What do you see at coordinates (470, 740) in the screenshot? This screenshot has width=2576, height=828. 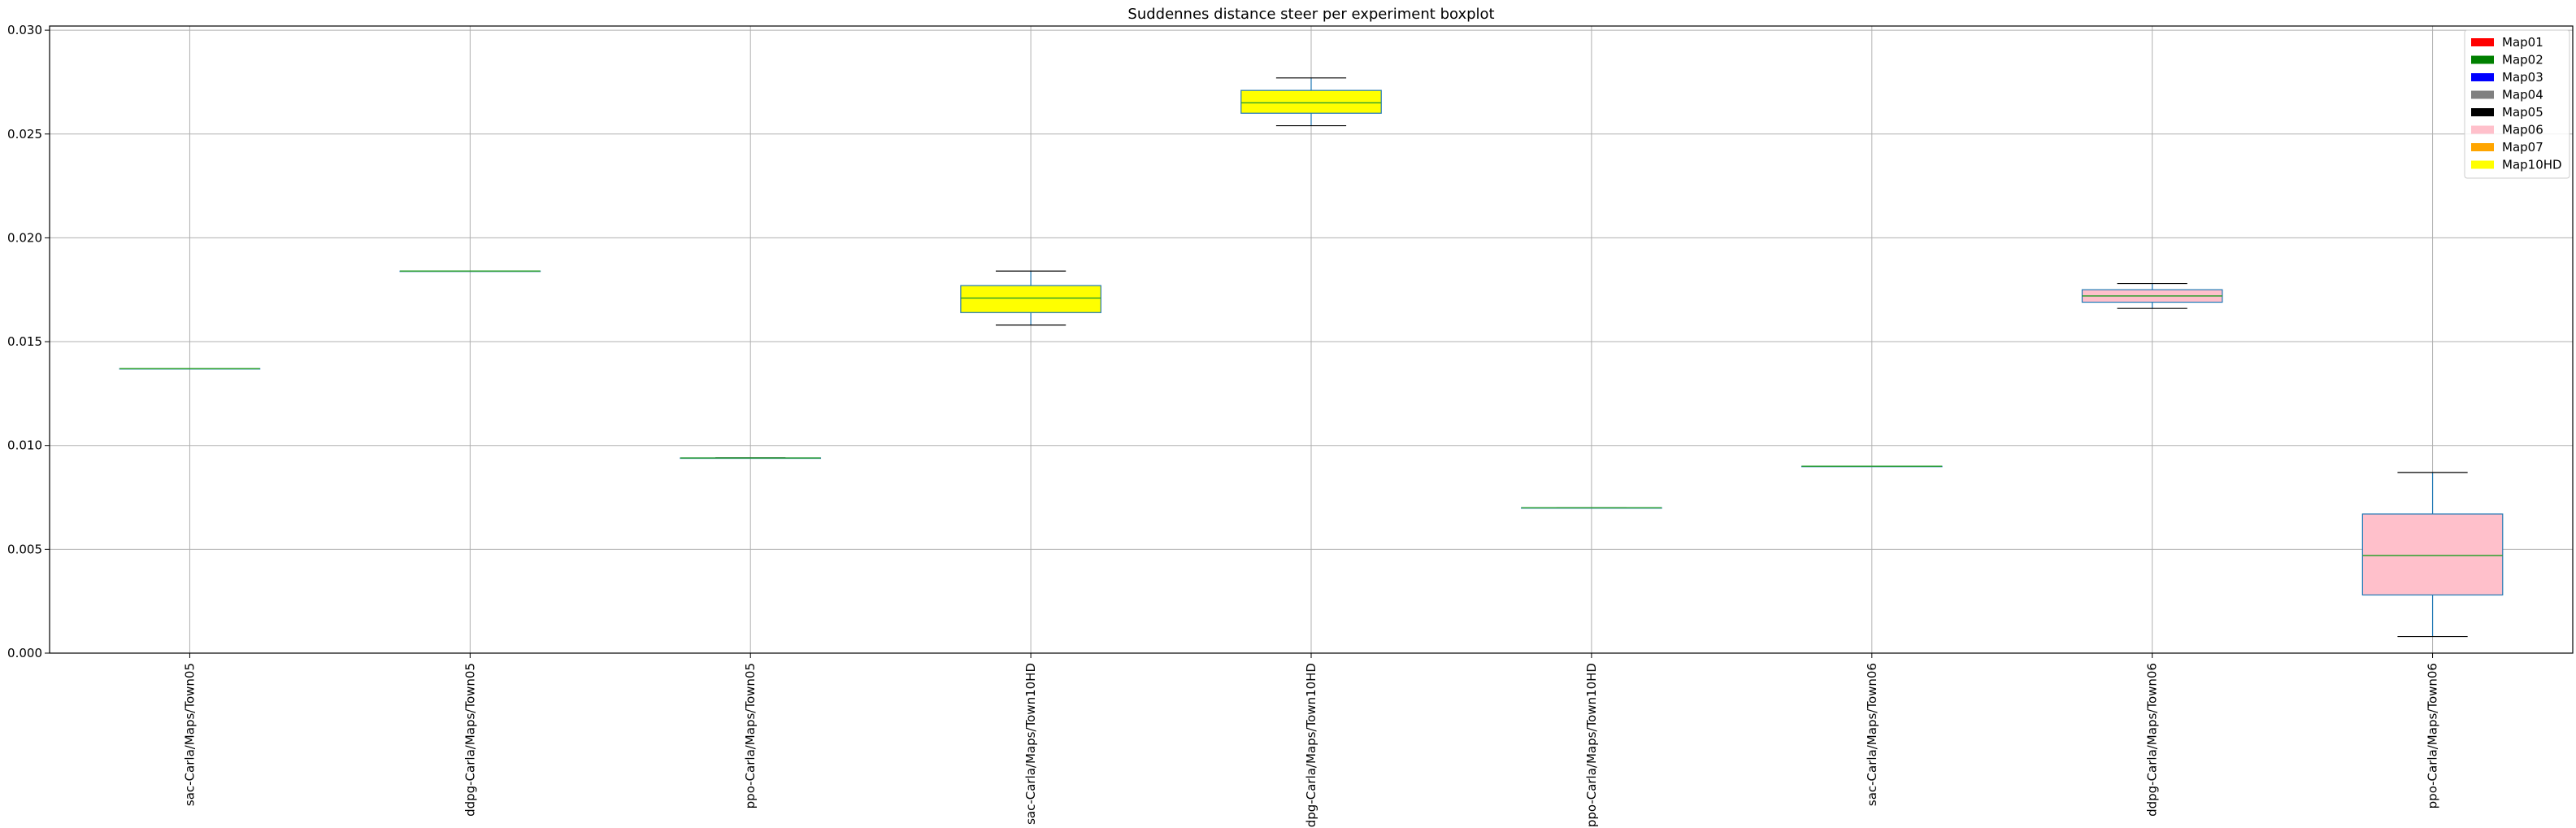 I see `x-tick-label: ddpg-Carla/Maps/Town05` at bounding box center [470, 740].